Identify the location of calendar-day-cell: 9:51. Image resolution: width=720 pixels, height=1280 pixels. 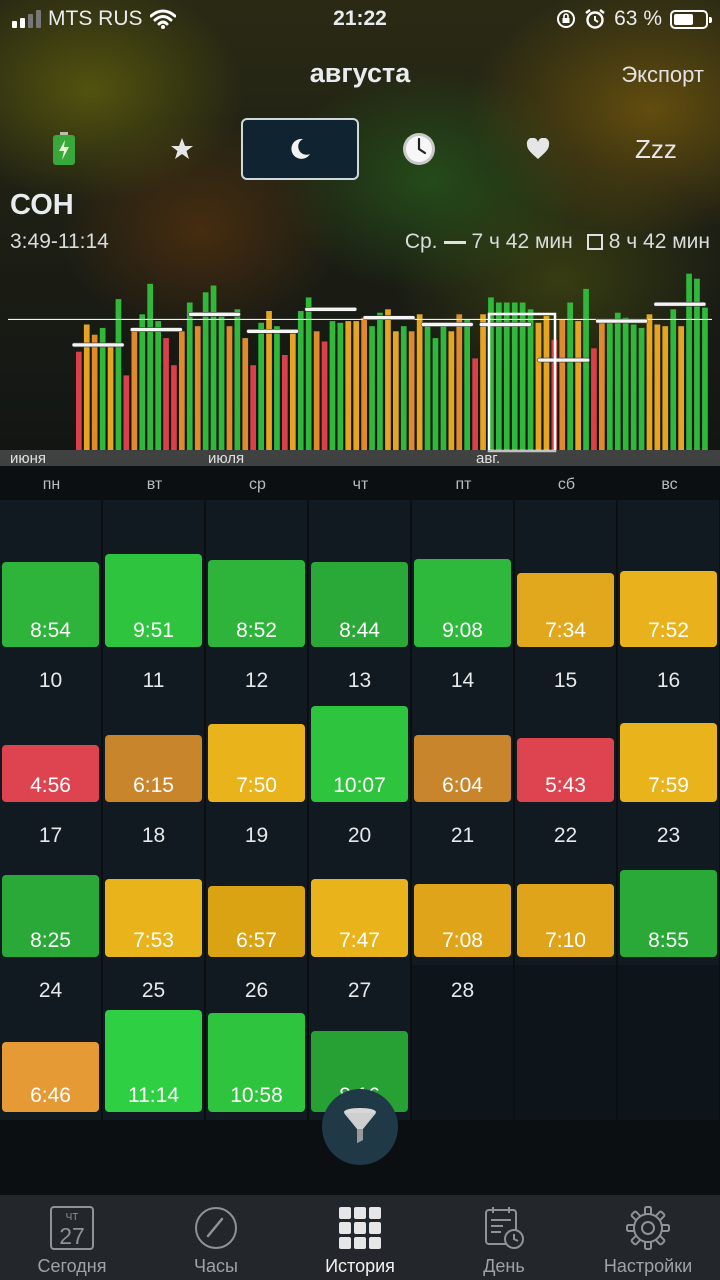
(153, 577).